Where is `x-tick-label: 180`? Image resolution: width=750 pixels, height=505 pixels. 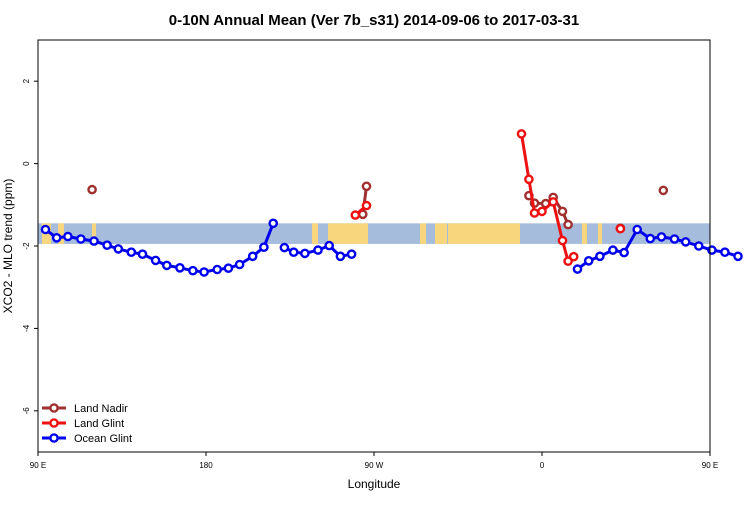 x-tick-label: 180 is located at coordinates (206, 465).